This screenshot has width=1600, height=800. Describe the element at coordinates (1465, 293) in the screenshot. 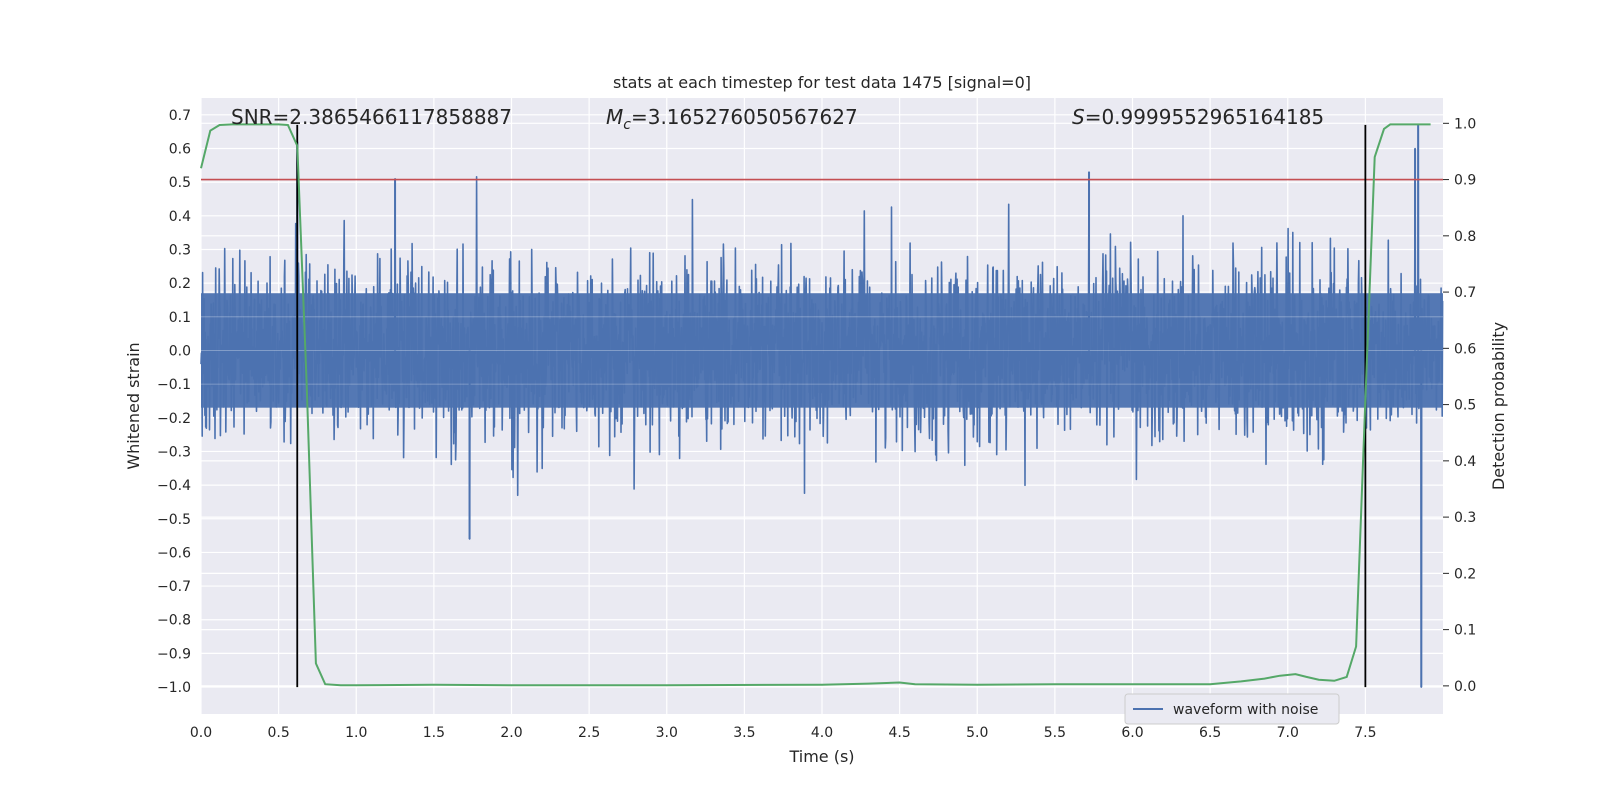

I see `y2-tick-label: 0.7` at that location.